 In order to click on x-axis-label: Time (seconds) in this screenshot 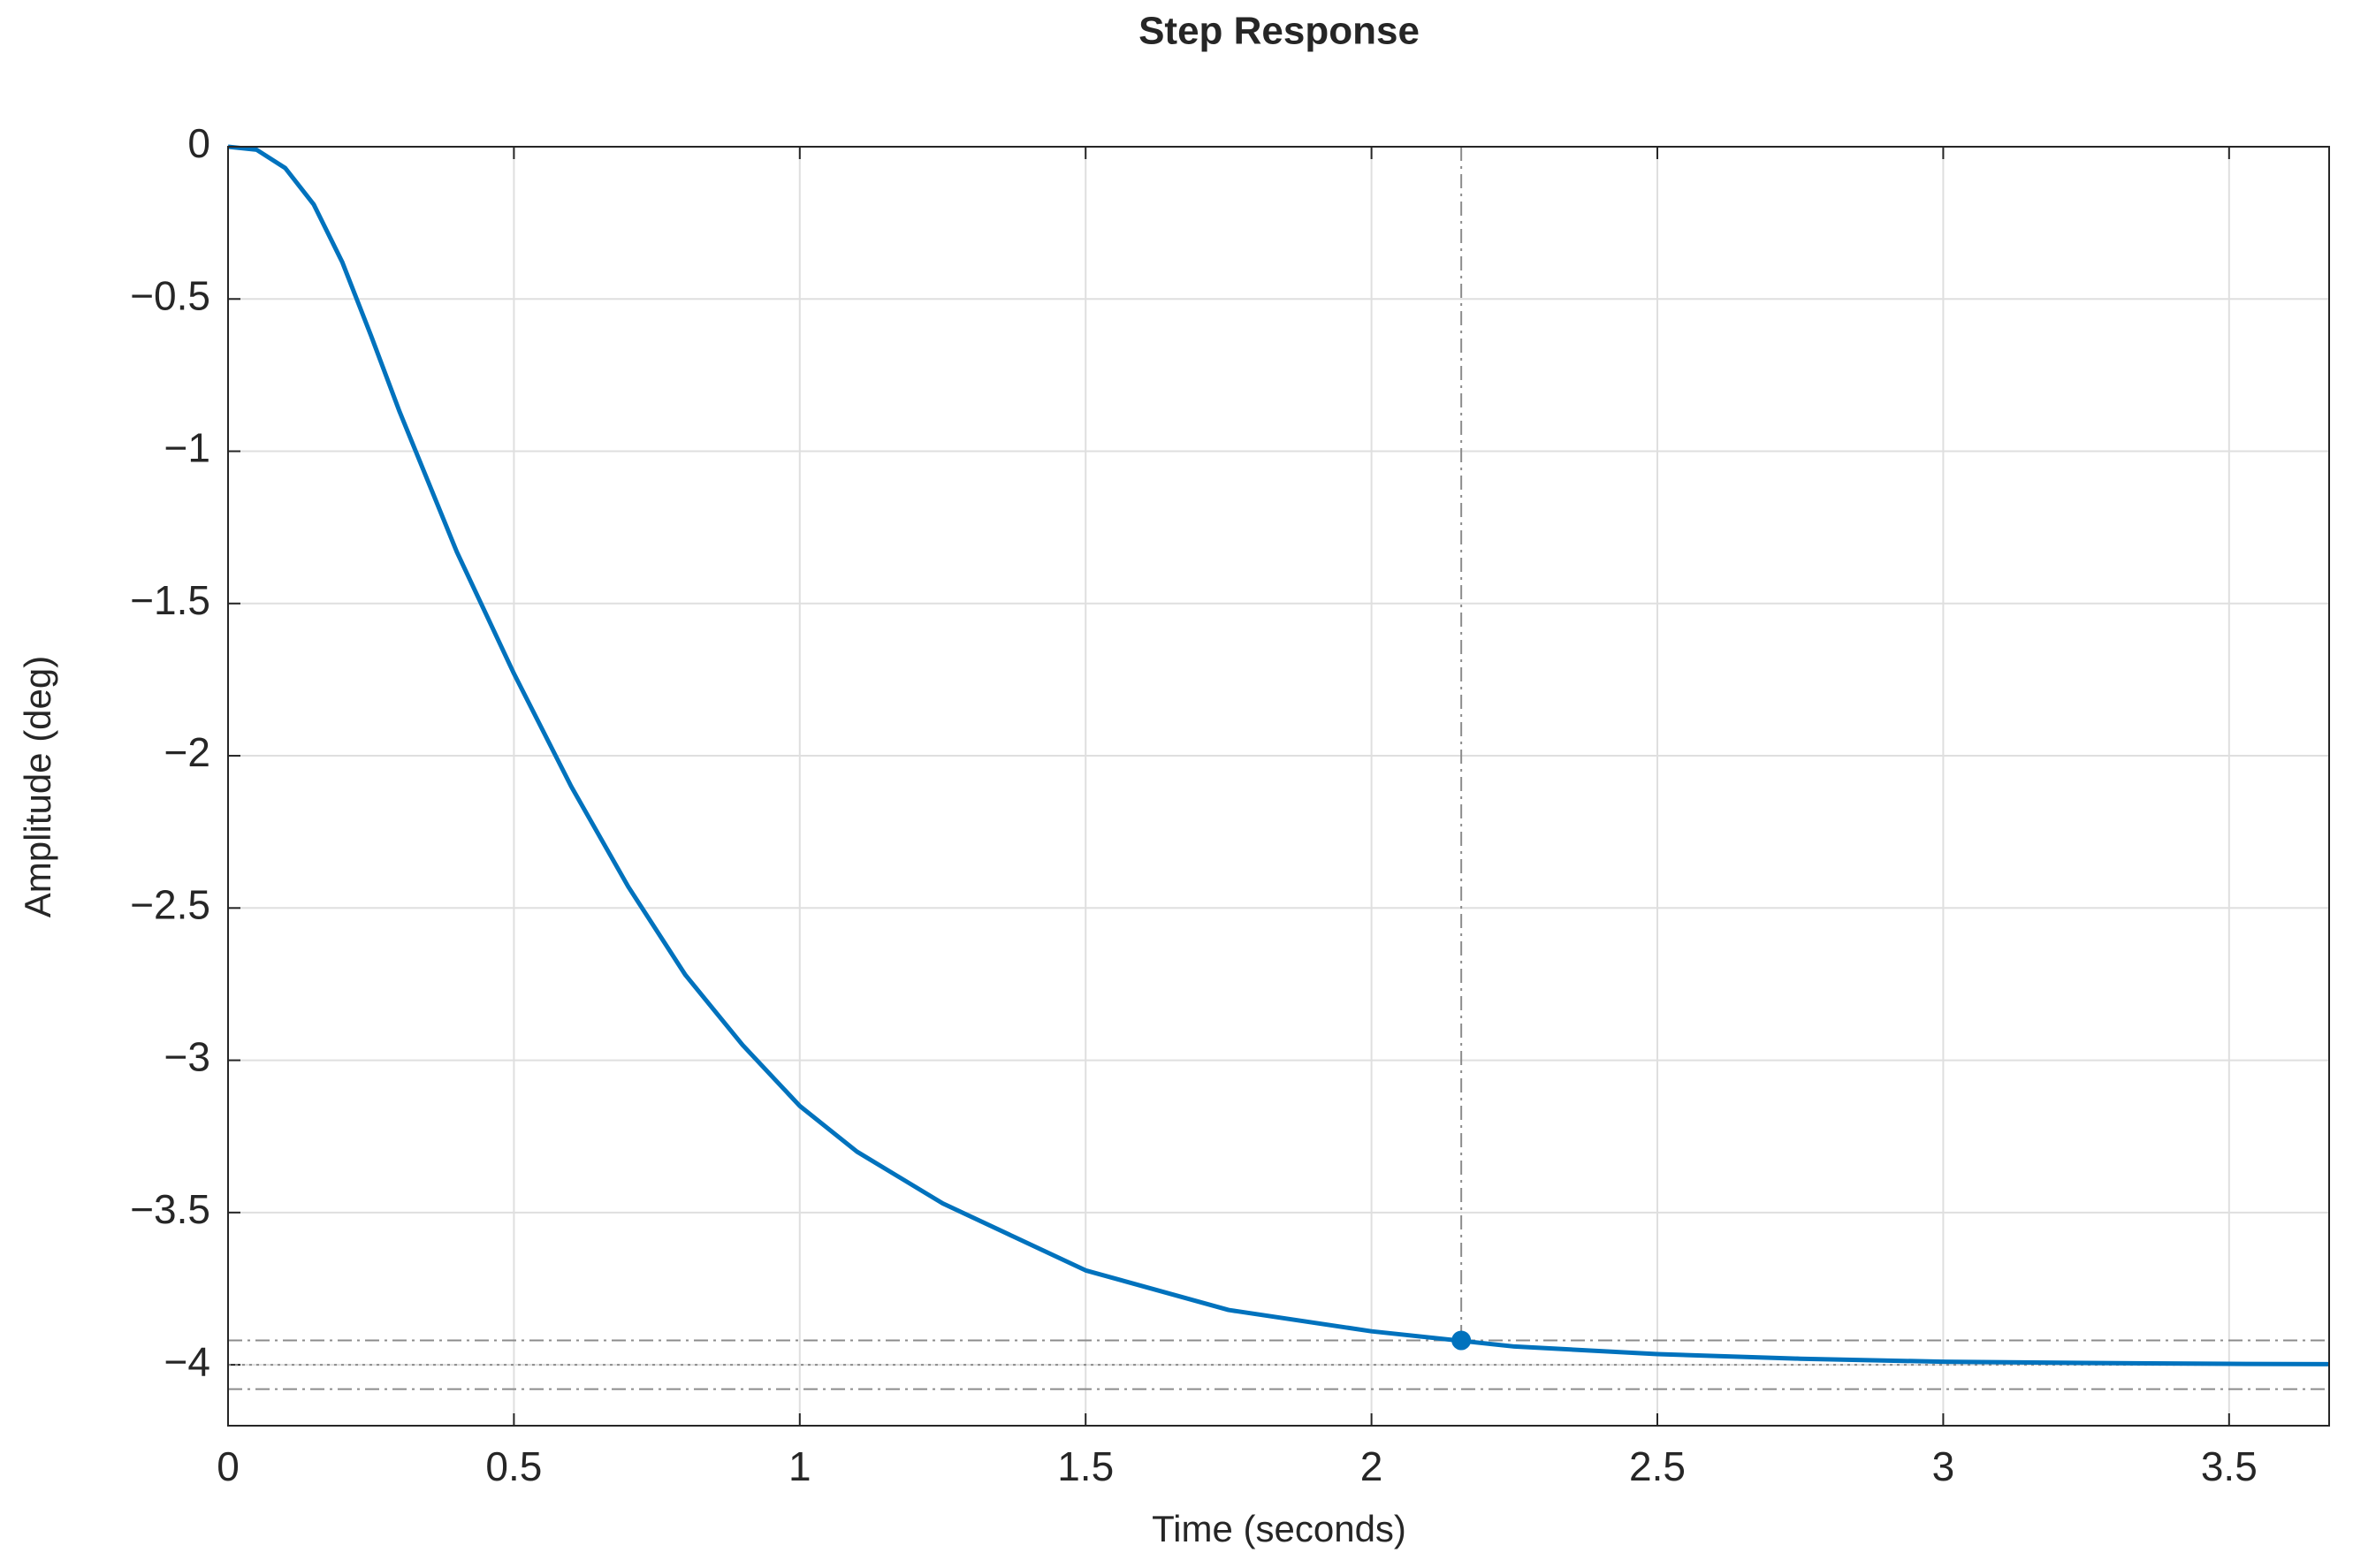, I will do `click(1279, 1528)`.